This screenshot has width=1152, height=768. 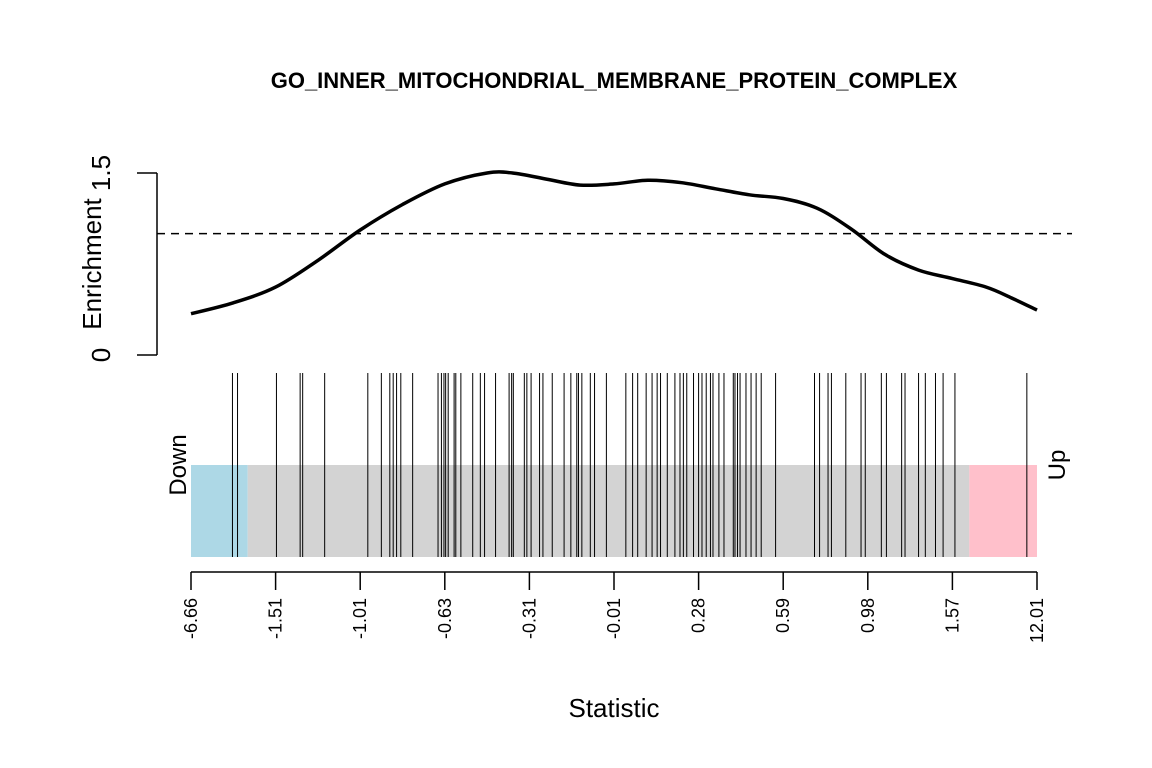 I want to click on x-tick-label: -1.51, so click(x=276, y=618).